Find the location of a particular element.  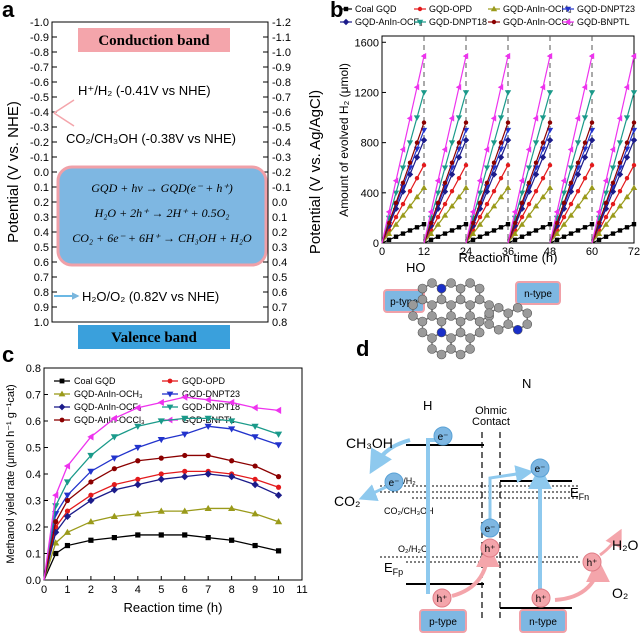

h-h2-label: H⁺/H₂ is located at coordinates (404, 481).